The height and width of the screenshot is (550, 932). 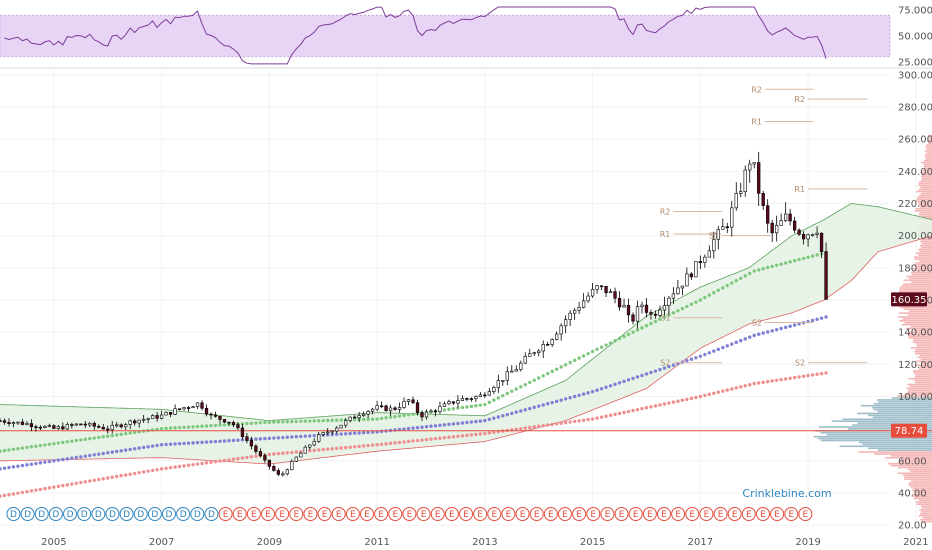 I want to click on time-tick-label: 2017, so click(x=700, y=542).